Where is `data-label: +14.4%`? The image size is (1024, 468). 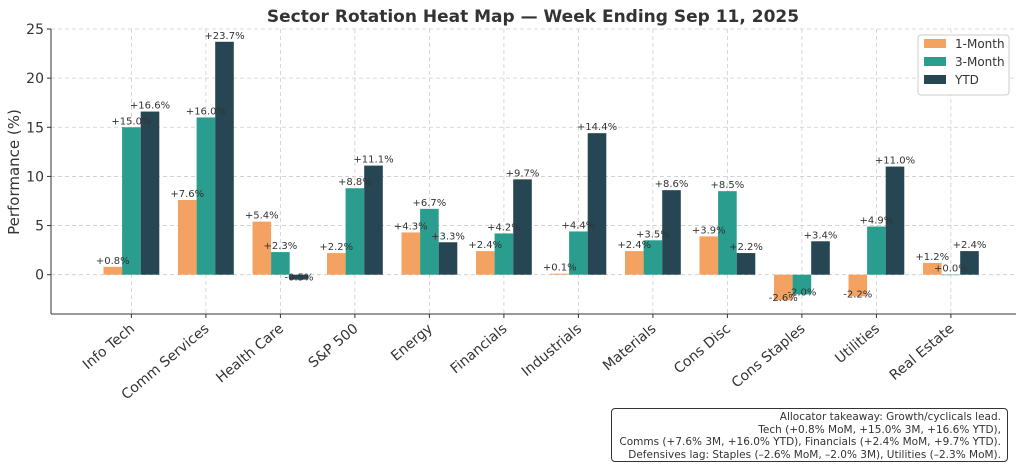 data-label: +14.4% is located at coordinates (597, 127).